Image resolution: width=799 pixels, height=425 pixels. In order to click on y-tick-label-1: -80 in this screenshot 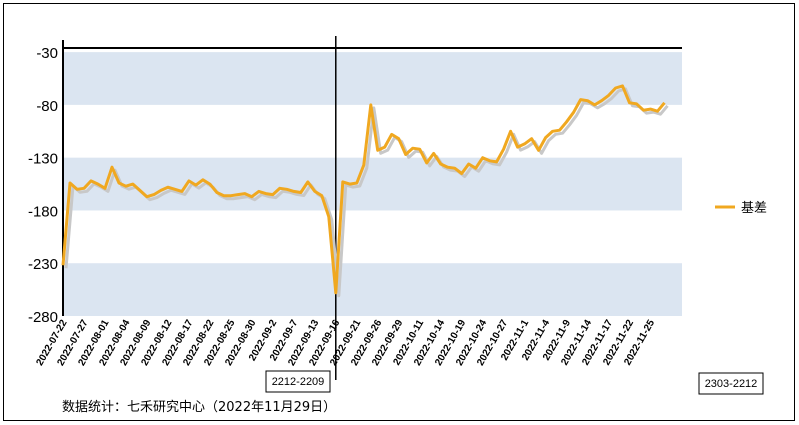, I will do `click(47, 106)`.